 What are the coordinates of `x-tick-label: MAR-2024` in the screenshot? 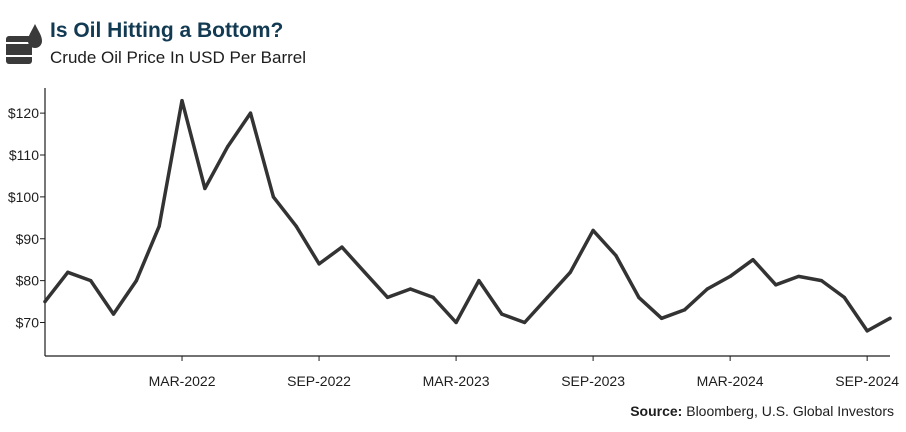 It's located at (730, 381).